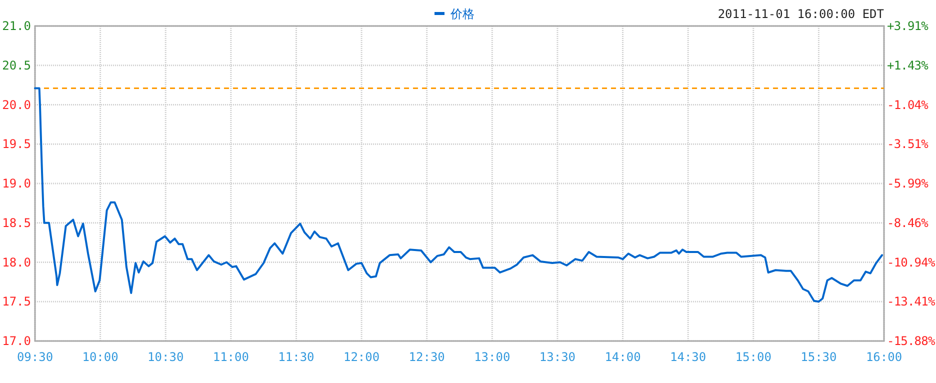  Describe the element at coordinates (908, 105) in the screenshot. I see `y2-tick-label: -1.04%` at that location.